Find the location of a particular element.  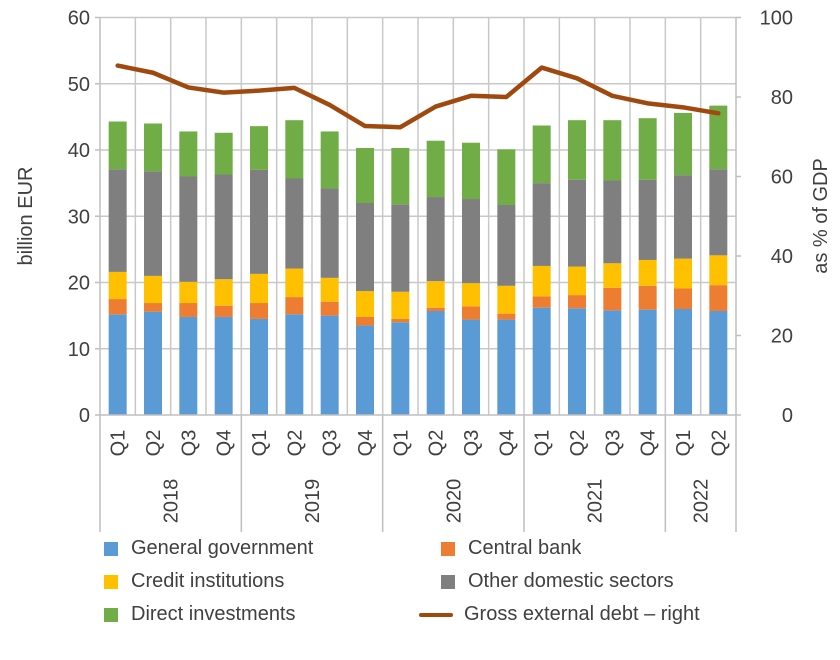

legend-item: Other domestic sectors is located at coordinates (557, 581).